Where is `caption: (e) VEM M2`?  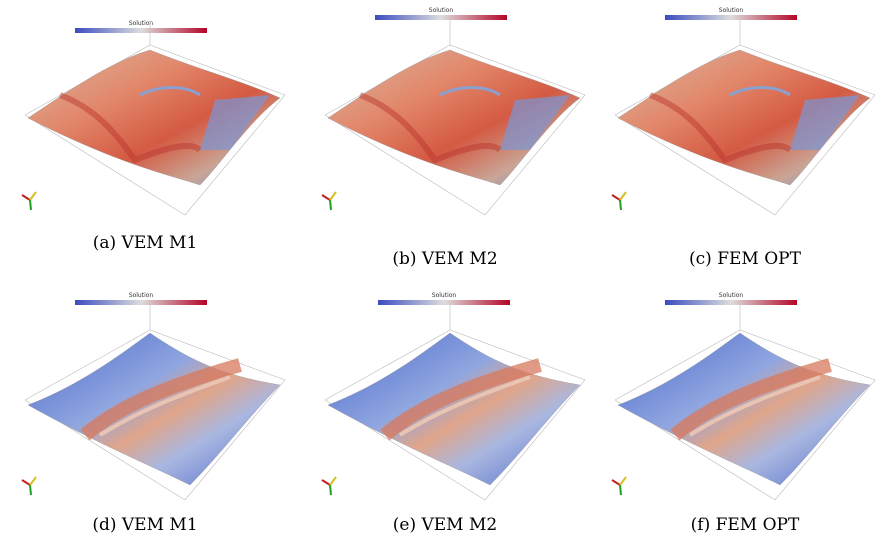
caption: (e) VEM M2 is located at coordinates (445, 525).